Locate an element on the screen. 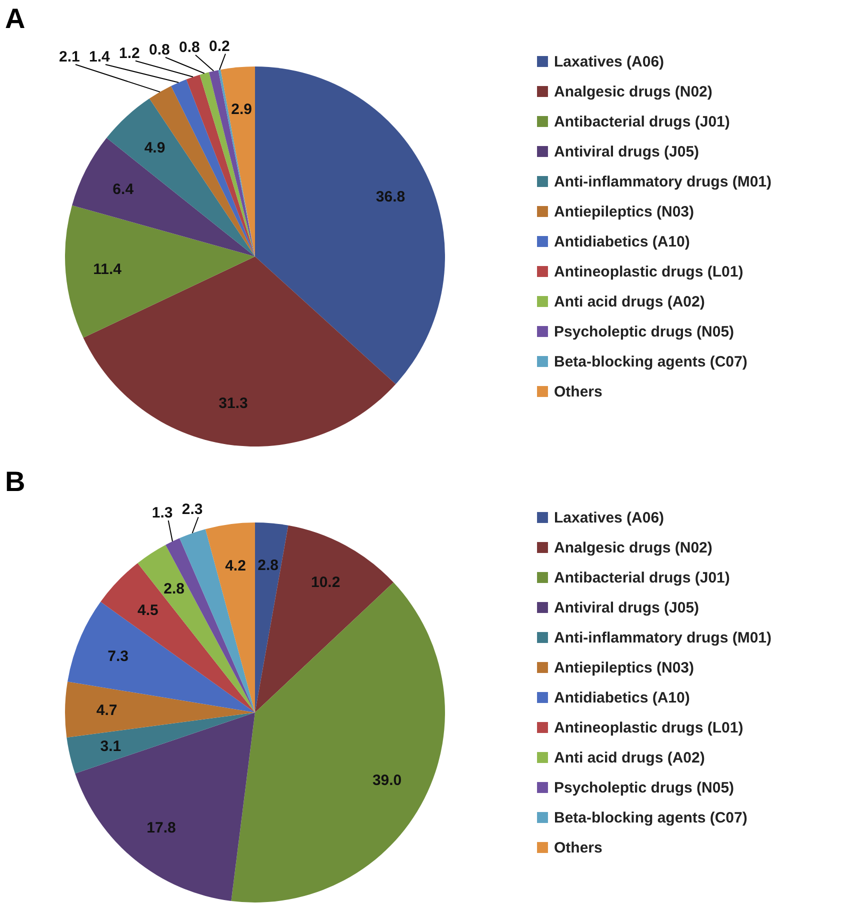 Image resolution: width=850 pixels, height=910 pixels. chart-title: A is located at coordinates (15, 18).